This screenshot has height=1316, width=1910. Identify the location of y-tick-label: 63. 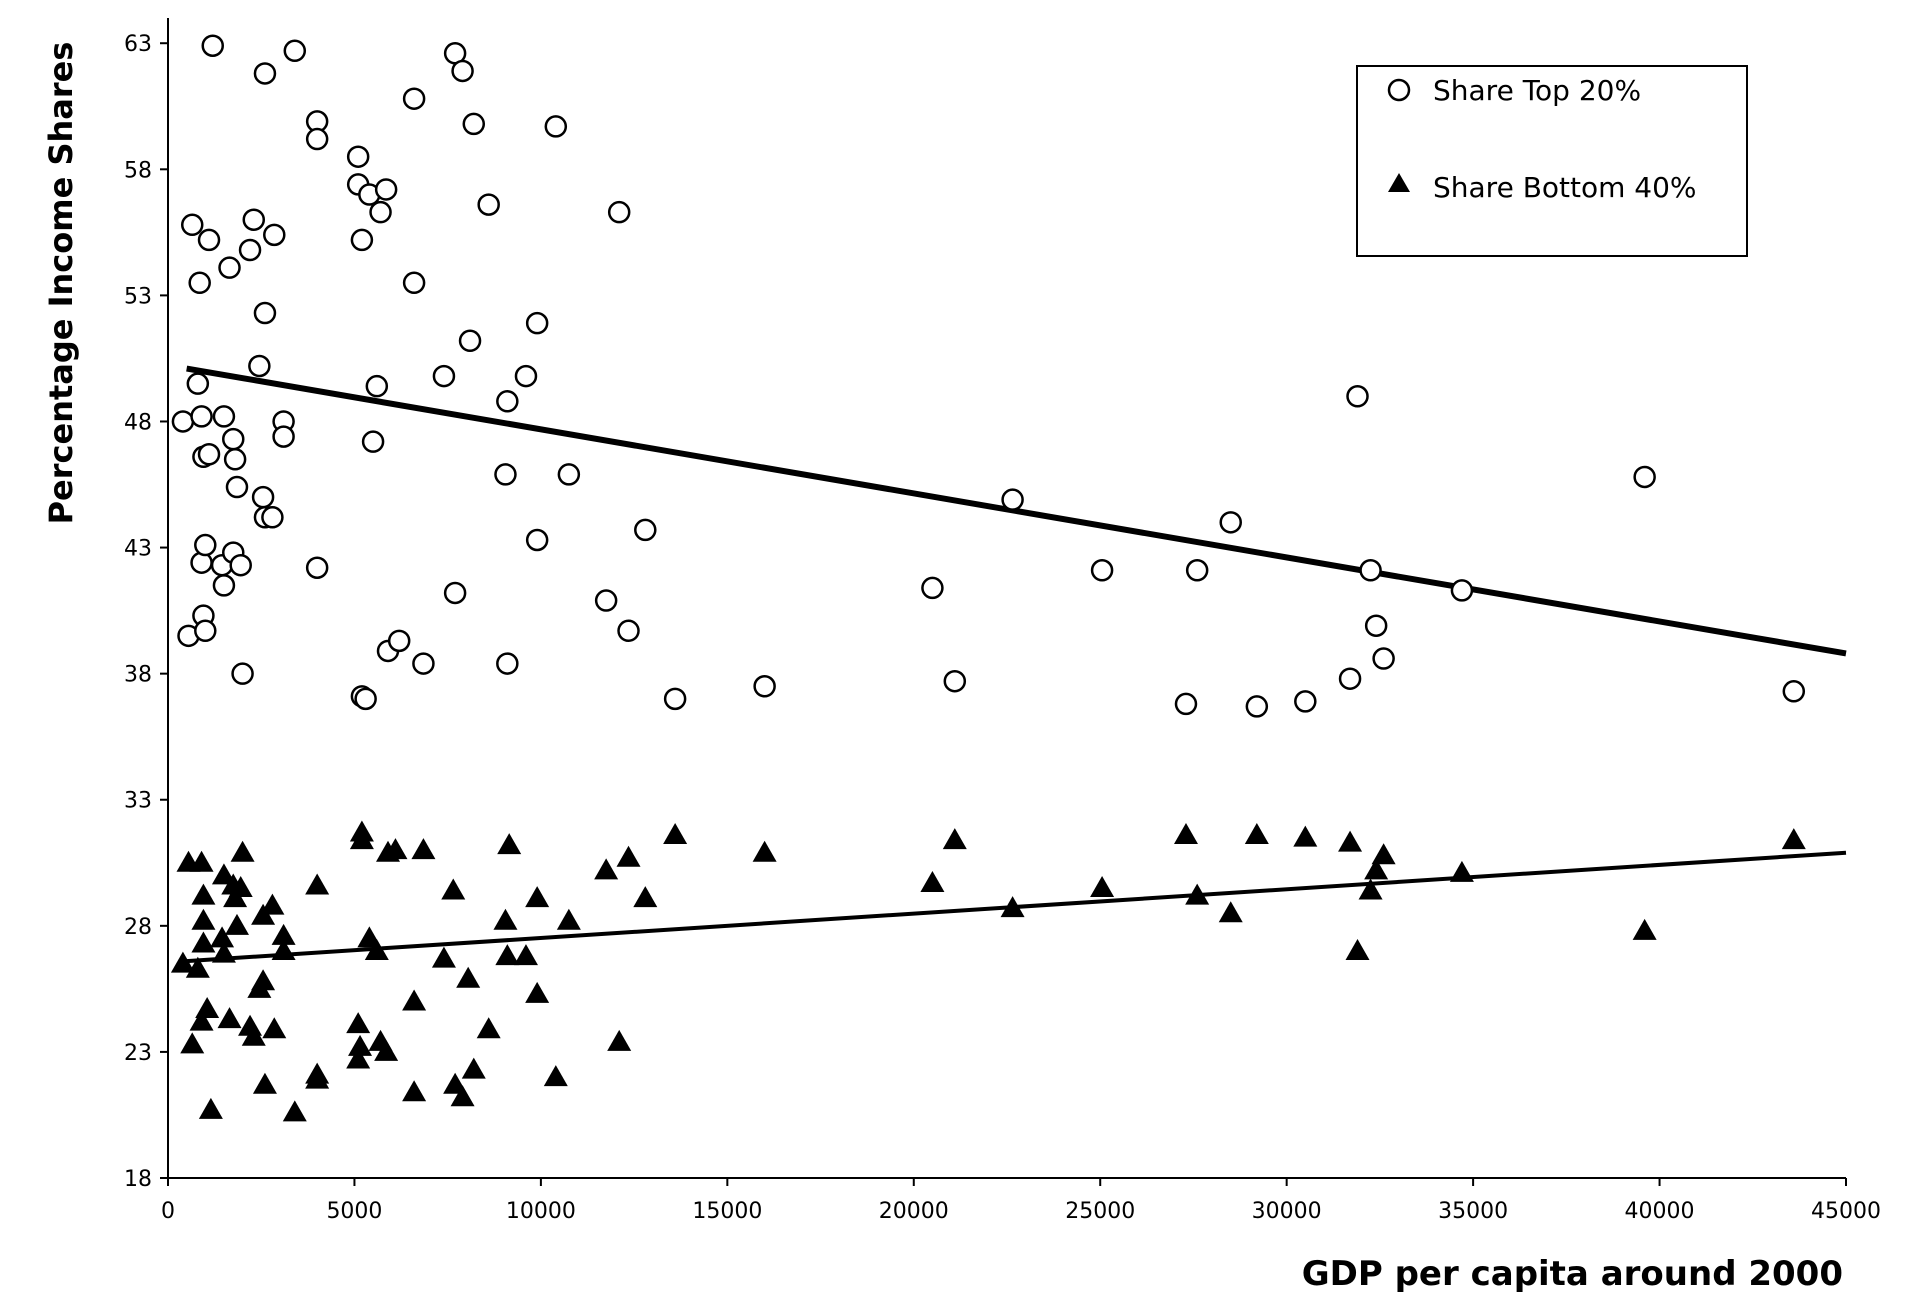
(138, 44).